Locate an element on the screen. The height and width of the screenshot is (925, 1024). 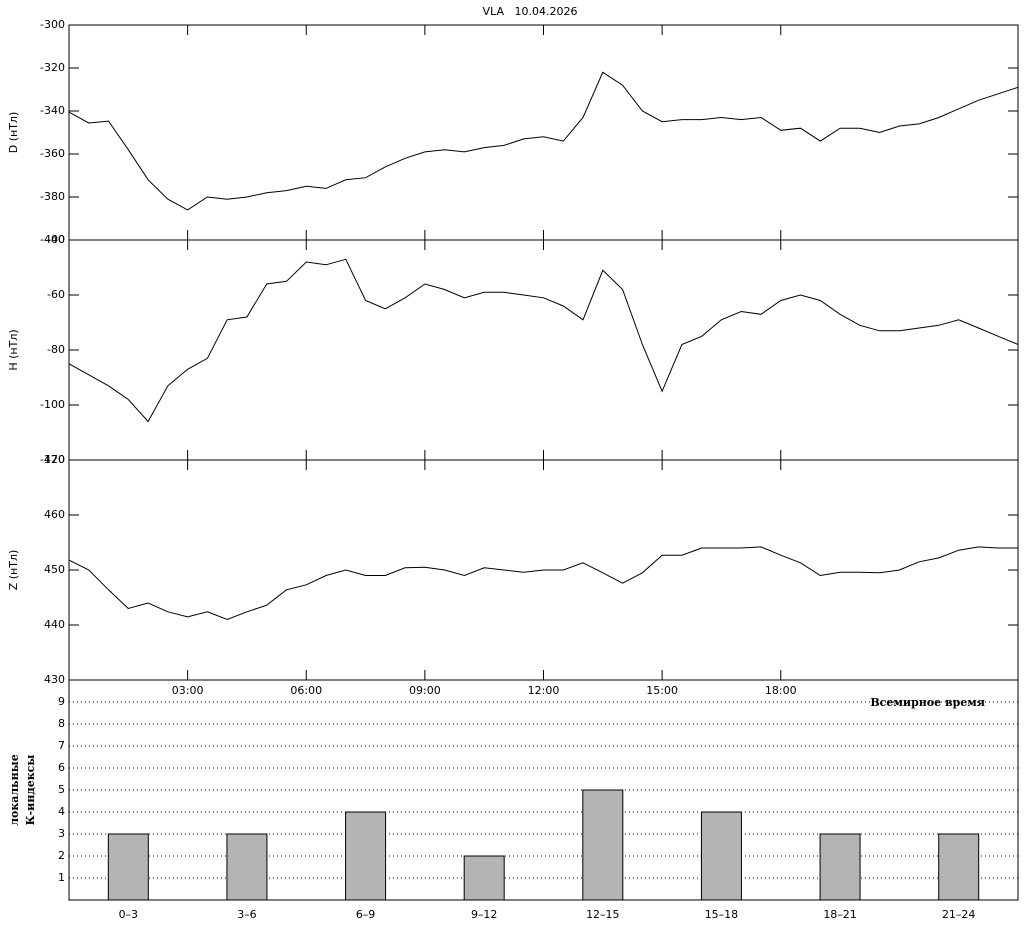
y-tick-label: 7 is located at coordinates (61, 745).